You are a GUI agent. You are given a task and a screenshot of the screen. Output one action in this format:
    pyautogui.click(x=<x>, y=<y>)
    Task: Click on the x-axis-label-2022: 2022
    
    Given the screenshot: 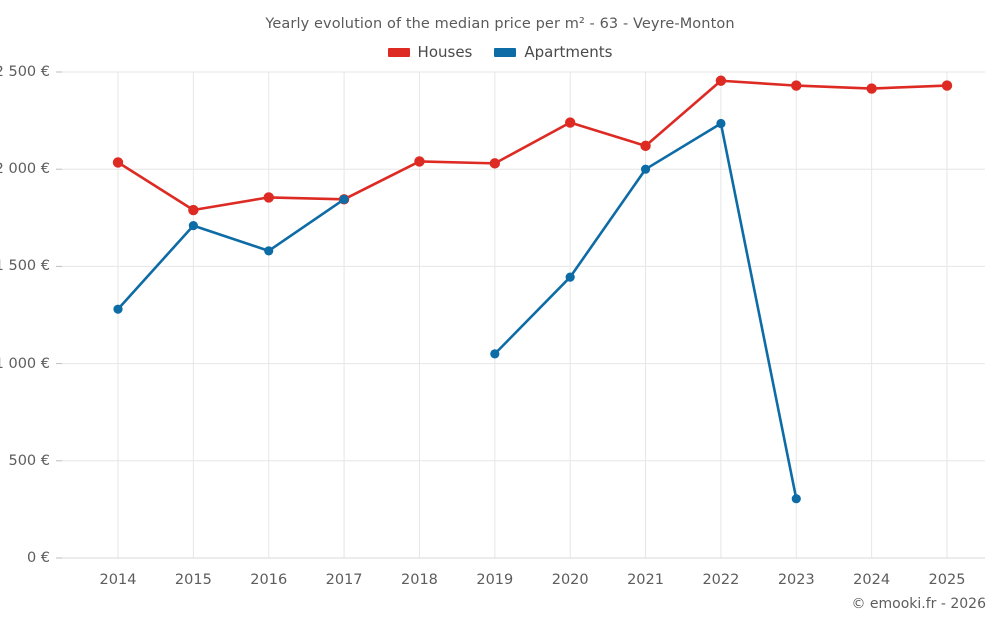 What is the action you would take?
    pyautogui.click(x=721, y=580)
    